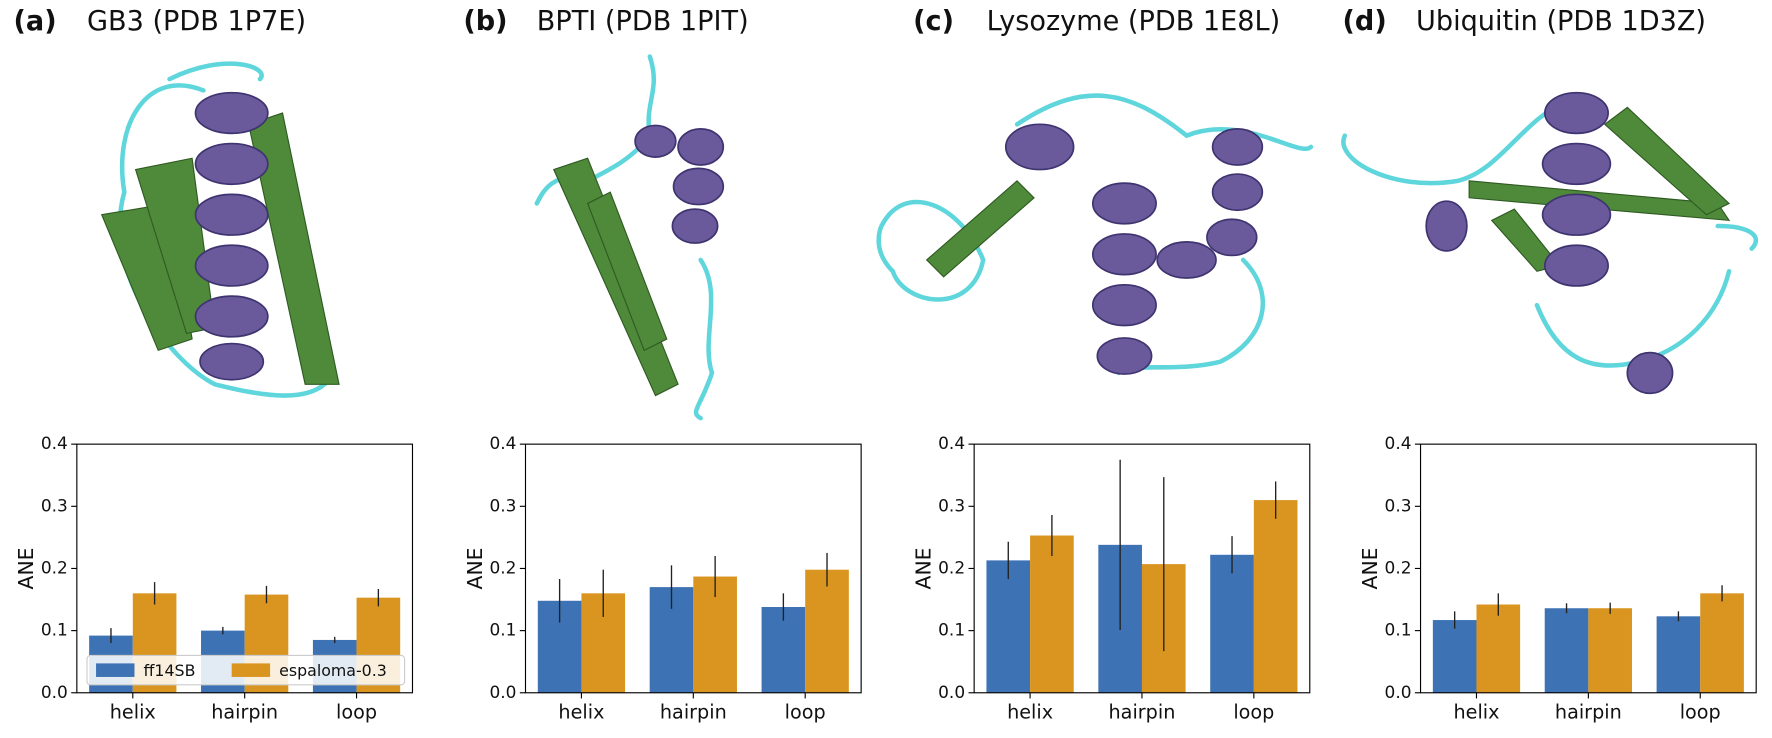  Describe the element at coordinates (170, 670) in the screenshot. I see `legend-label: ff14SB` at that location.